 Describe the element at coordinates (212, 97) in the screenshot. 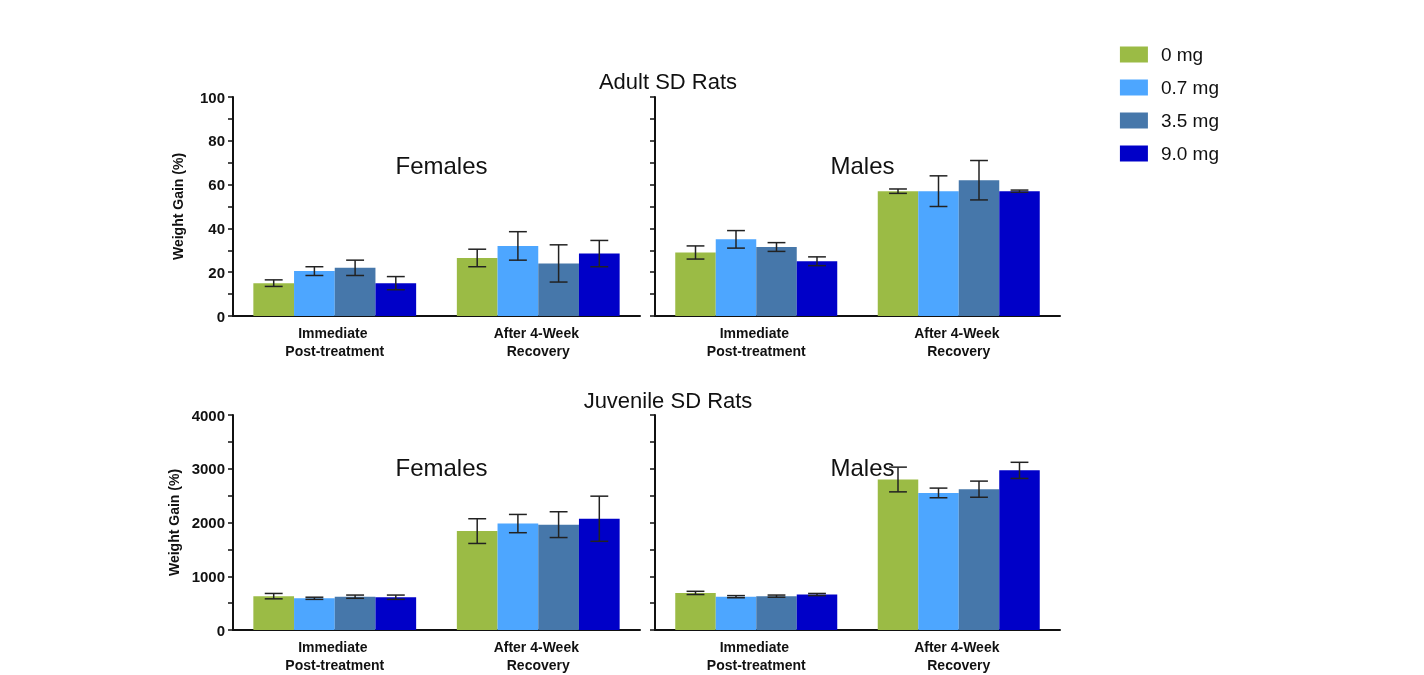

I see `y-tick-label: 100` at that location.